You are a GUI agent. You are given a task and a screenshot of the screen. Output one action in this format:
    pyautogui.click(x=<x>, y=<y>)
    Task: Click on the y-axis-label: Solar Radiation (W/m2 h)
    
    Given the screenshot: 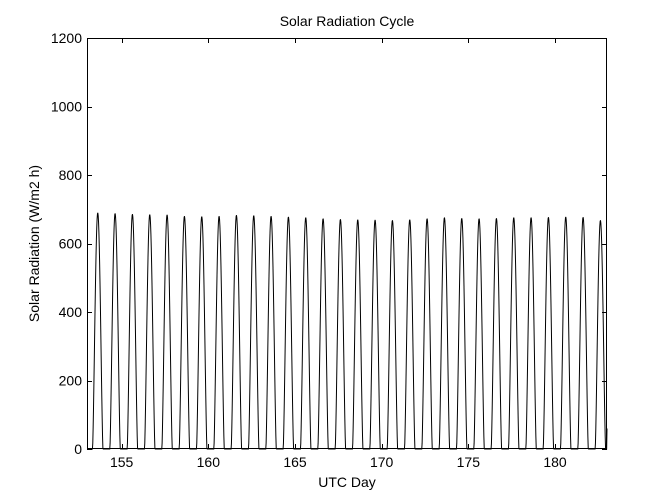 What is the action you would take?
    pyautogui.click(x=34, y=243)
    